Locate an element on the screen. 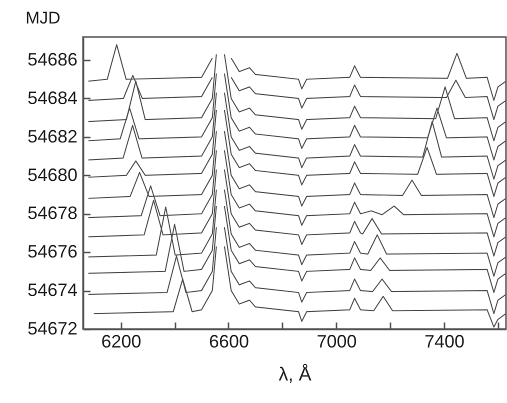 The width and height of the screenshot is (507, 403). y-tick-label: 54680 is located at coordinates (52, 174).